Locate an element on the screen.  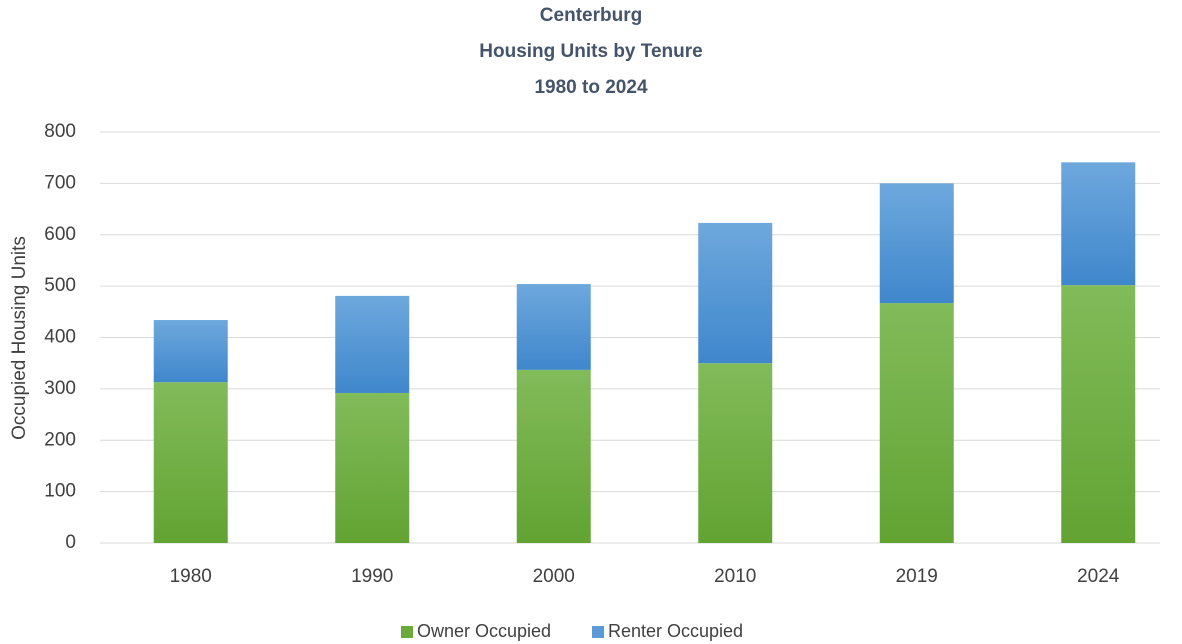
chart-title: Housing Units by Tenure is located at coordinates (590, 51).